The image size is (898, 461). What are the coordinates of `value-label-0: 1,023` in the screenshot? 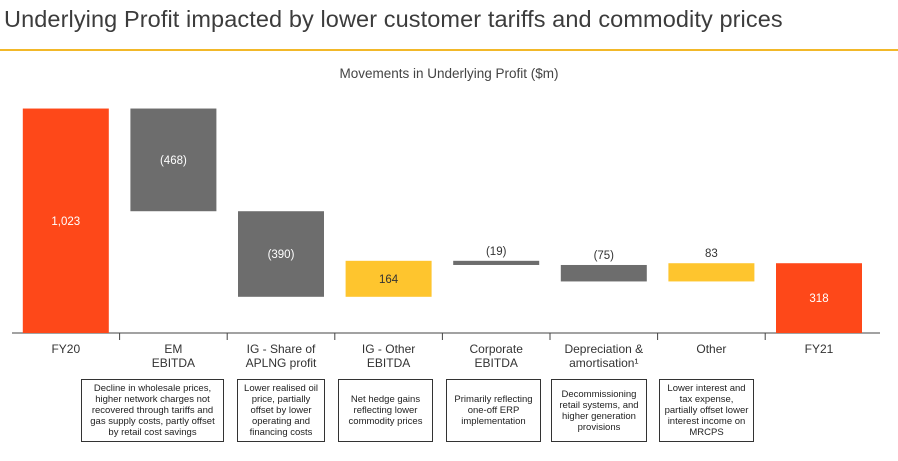 It's located at (65, 222).